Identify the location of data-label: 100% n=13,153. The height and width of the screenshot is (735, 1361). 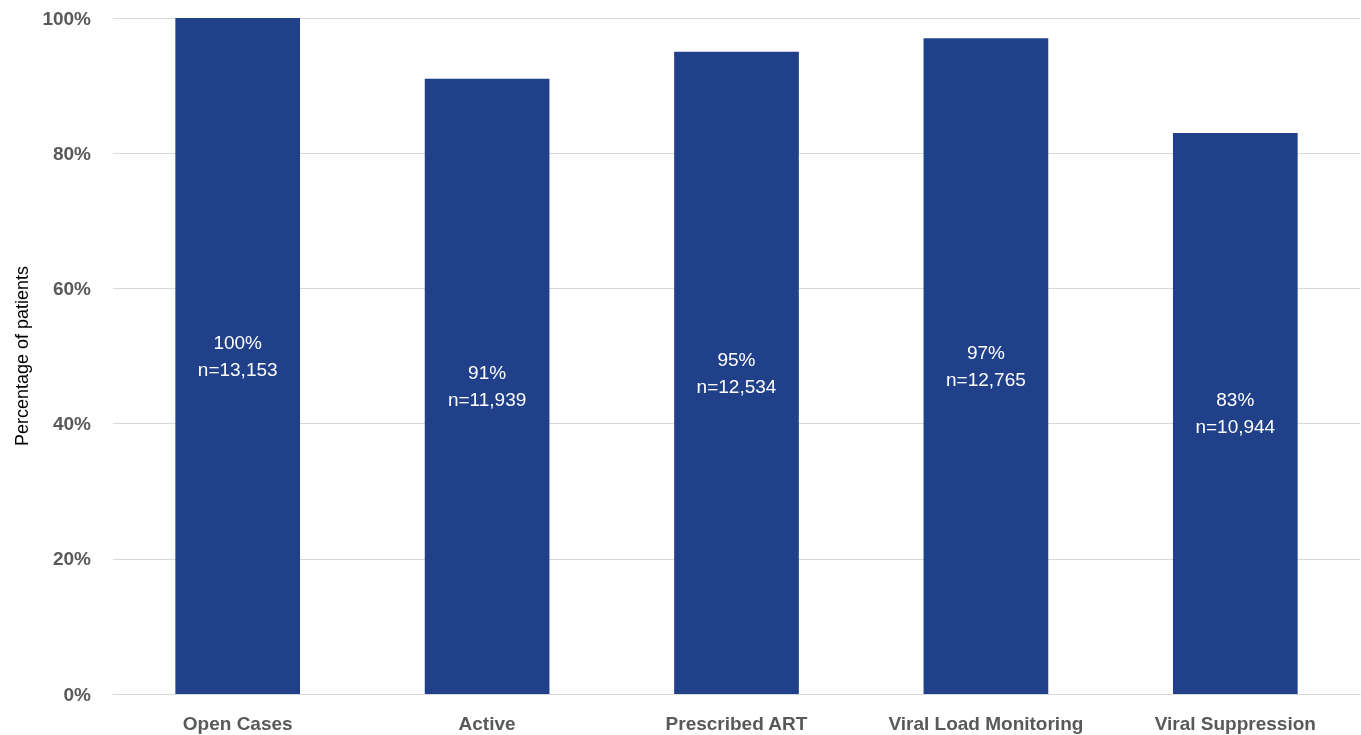
(237, 356).